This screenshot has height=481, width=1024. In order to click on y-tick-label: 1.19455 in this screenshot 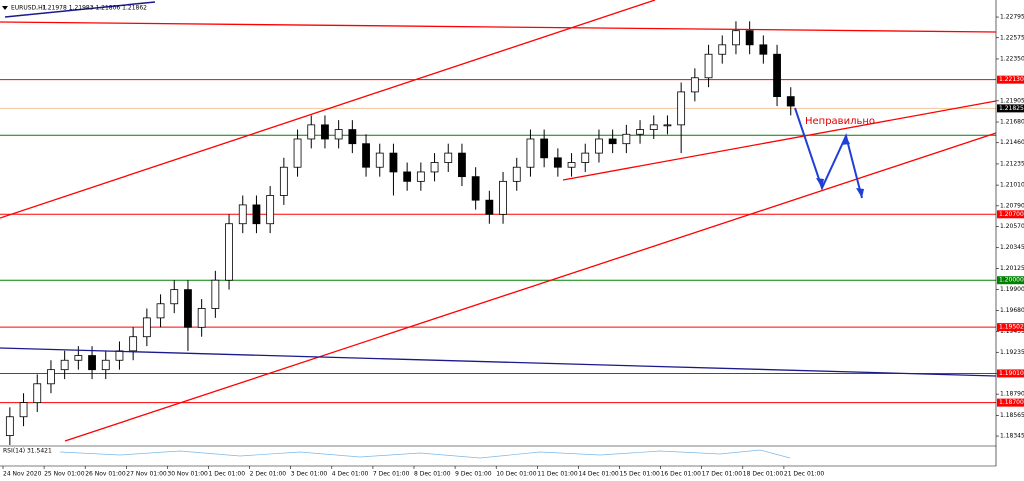, I will do `click(1012, 331)`.